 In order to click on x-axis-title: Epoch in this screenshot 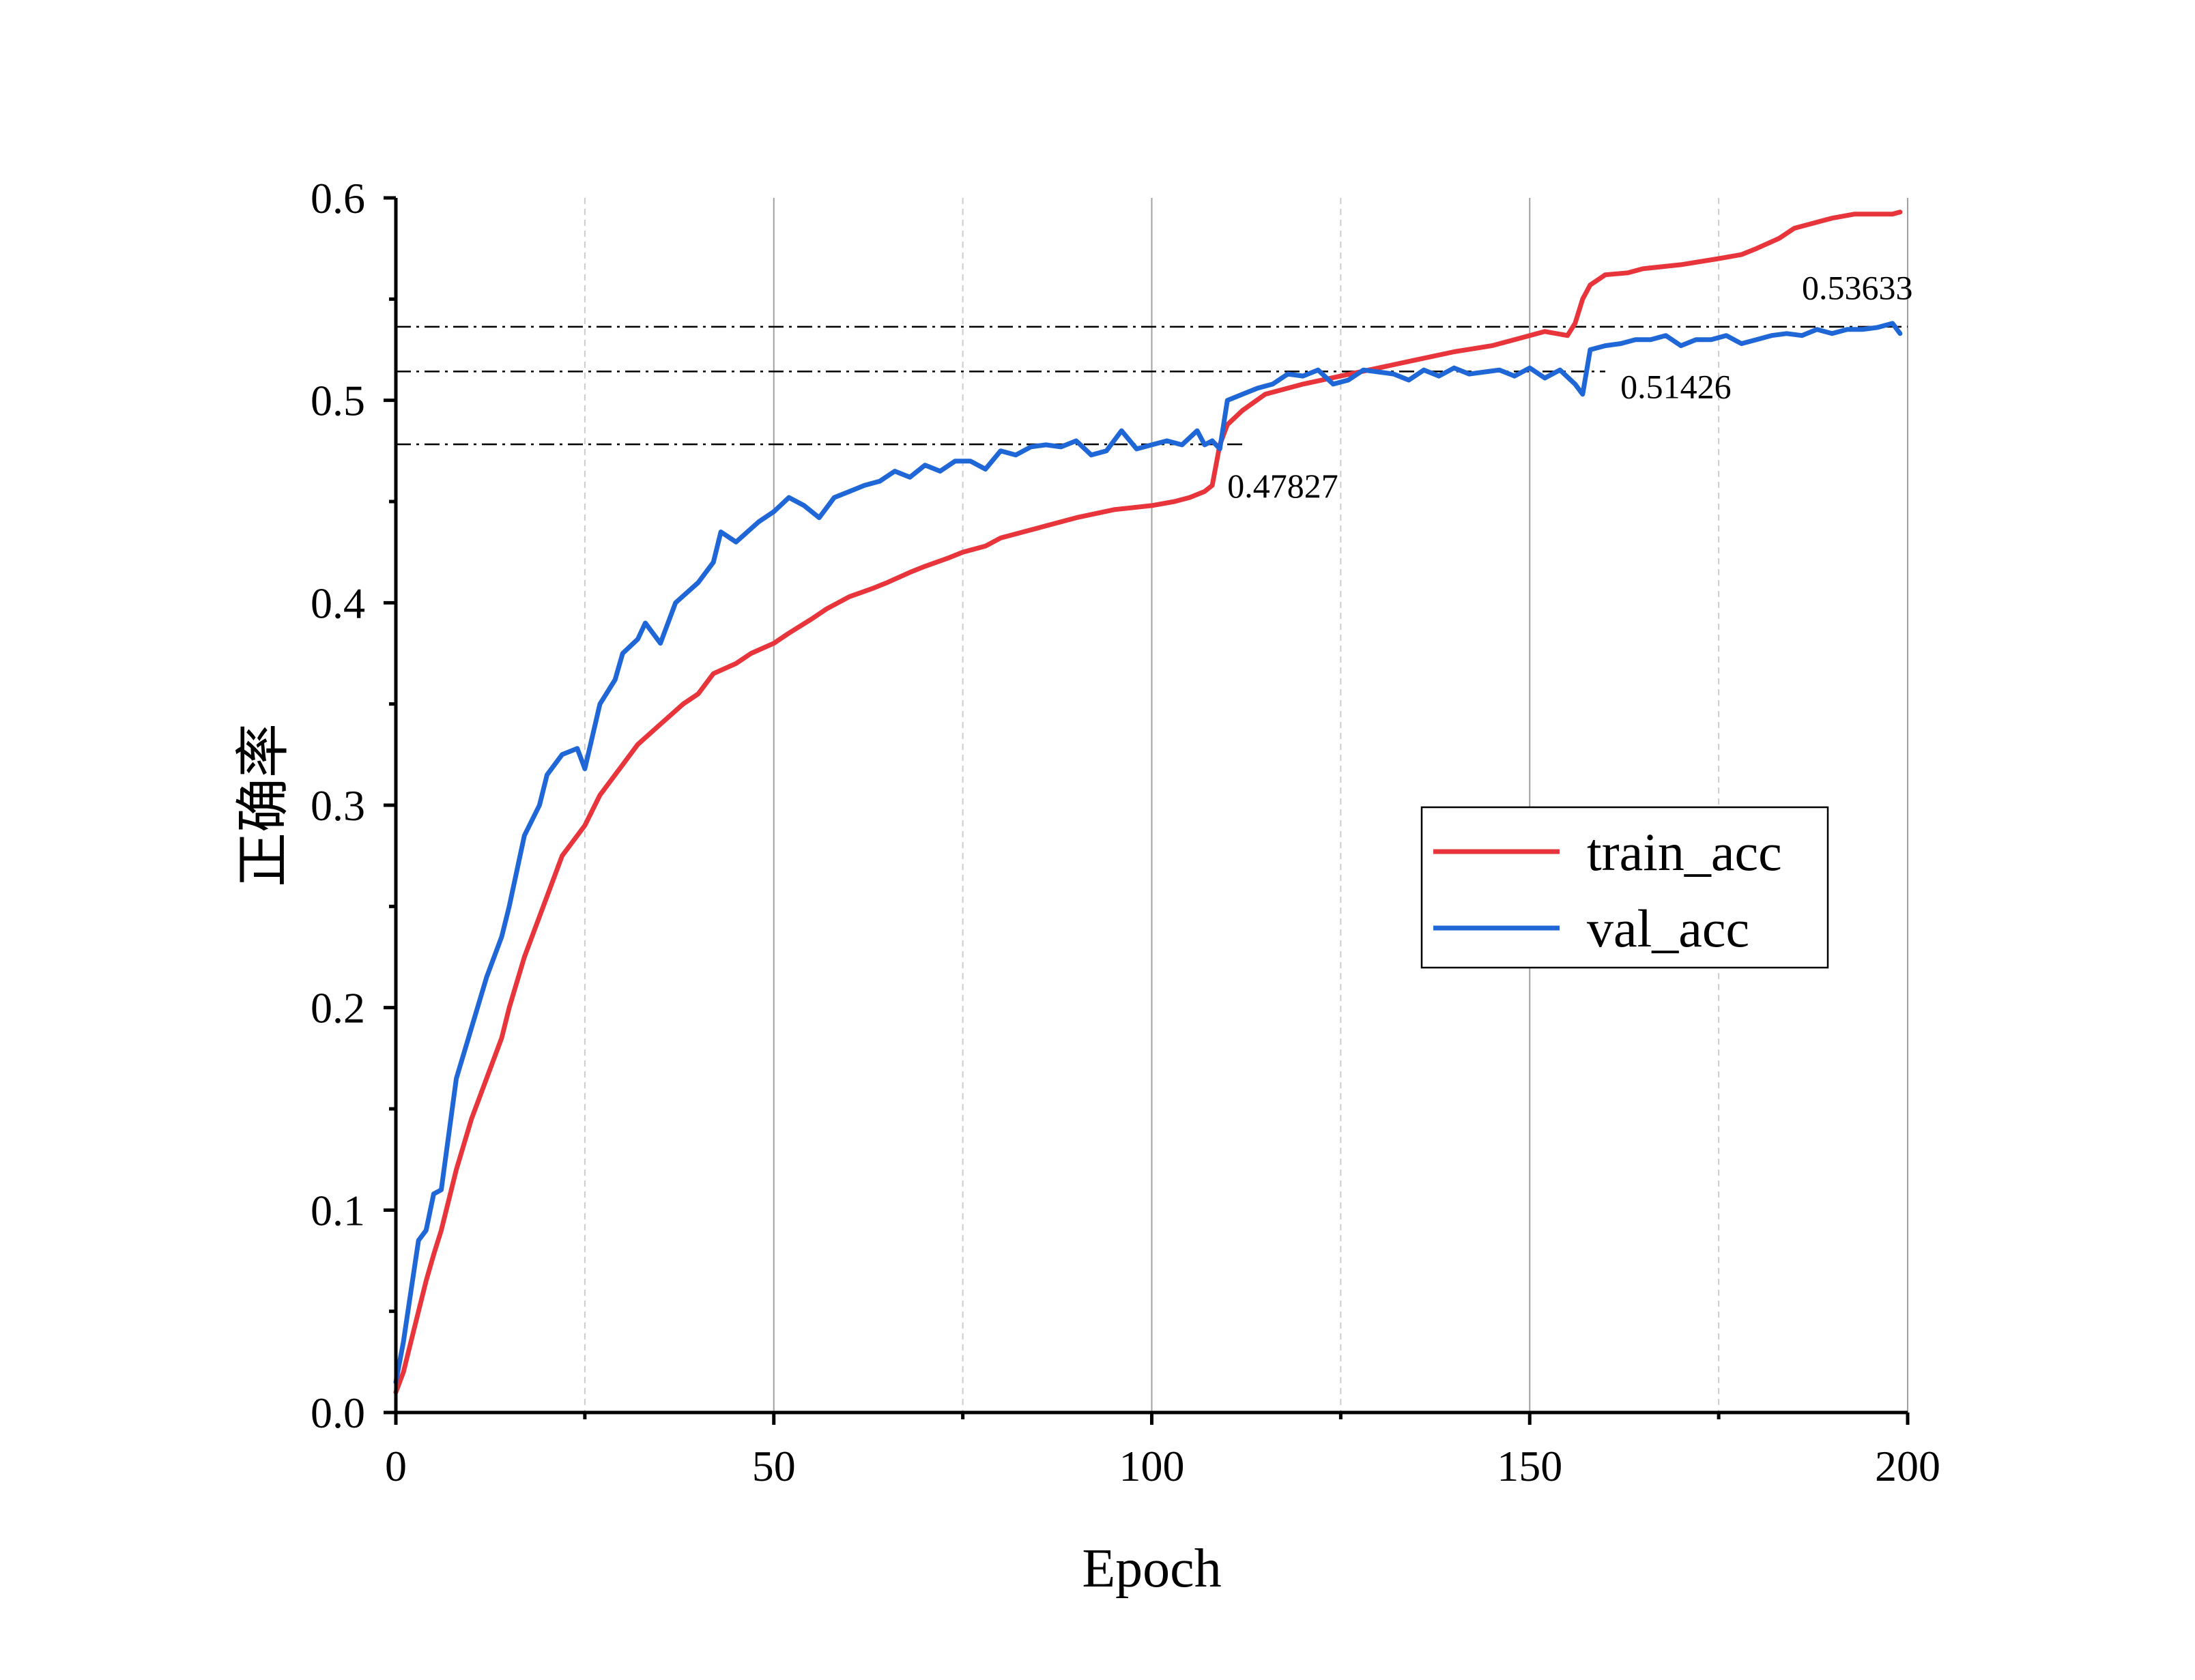, I will do `click(1151, 1569)`.